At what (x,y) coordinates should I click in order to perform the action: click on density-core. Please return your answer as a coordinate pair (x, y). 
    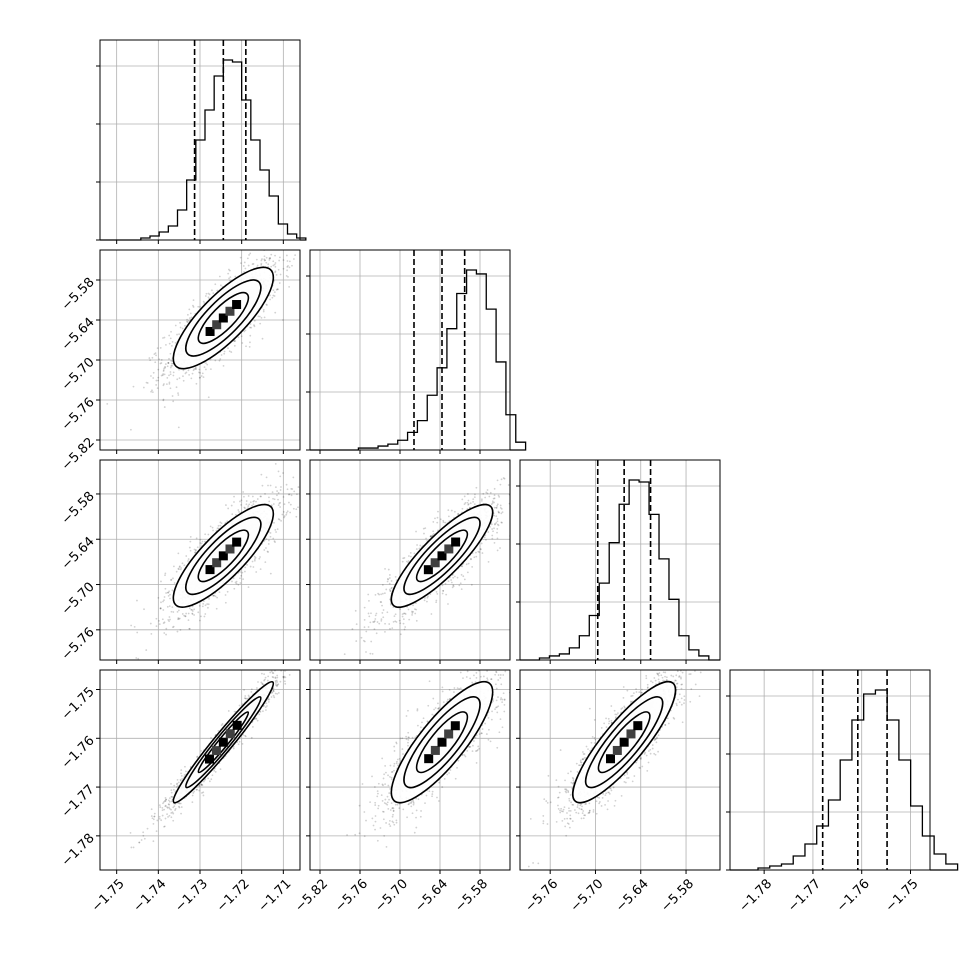
    Looking at the image, I should click on (217, 325).